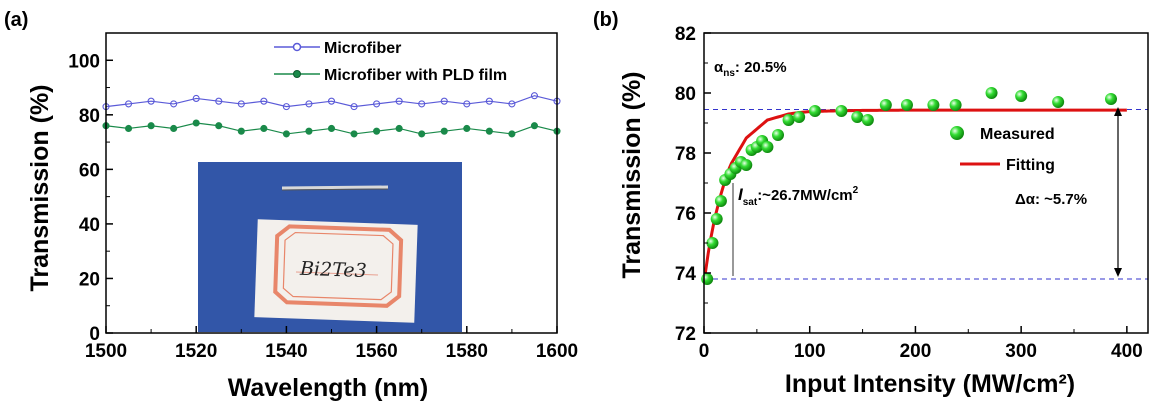  Describe the element at coordinates (89, 279) in the screenshot. I see `y-tick-label: 20` at that location.